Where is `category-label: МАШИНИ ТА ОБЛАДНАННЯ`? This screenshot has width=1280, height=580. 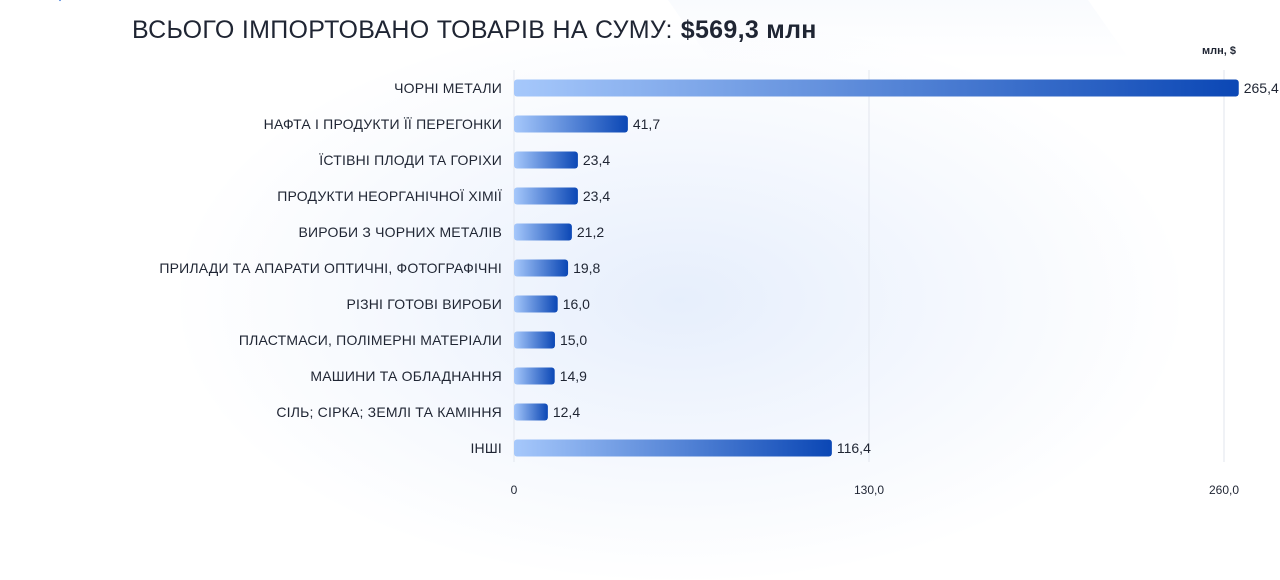
category-label: МАШИНИ ТА ОБЛАДНАННЯ is located at coordinates (406, 376).